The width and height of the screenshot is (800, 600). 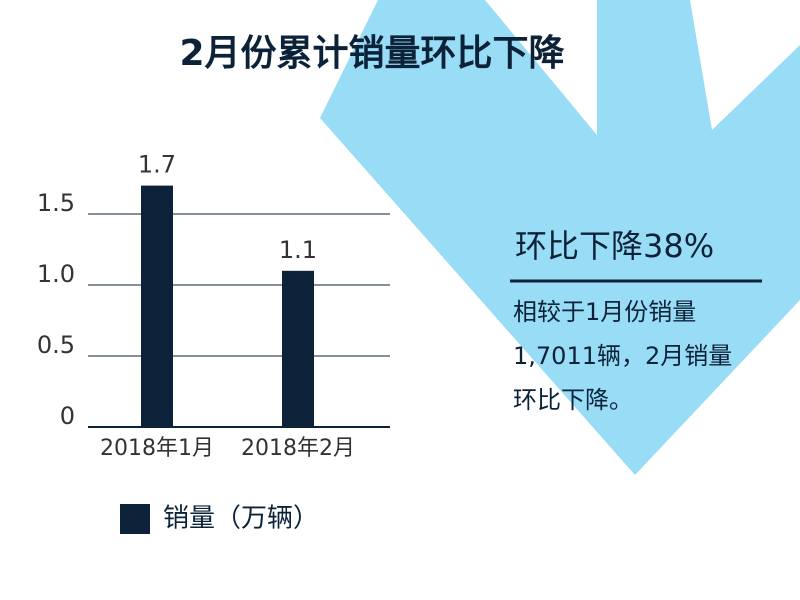 What do you see at coordinates (298, 448) in the screenshot?
I see `x-tick-label: 2018年2月` at bounding box center [298, 448].